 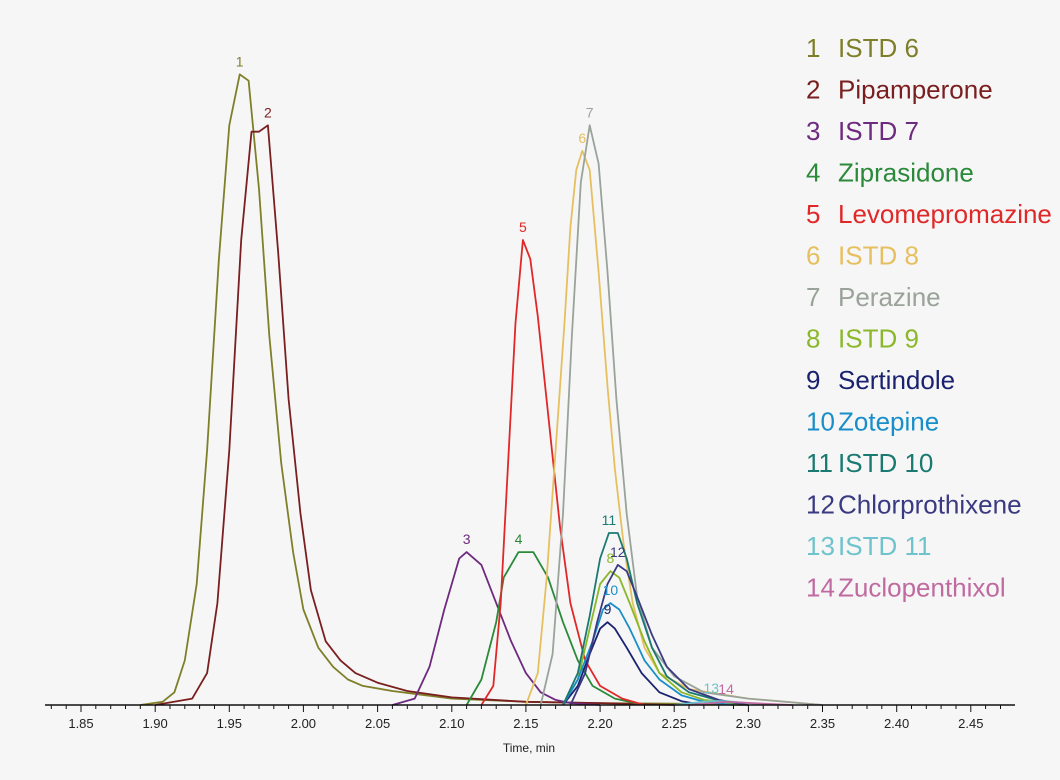 What do you see at coordinates (896, 723) in the screenshot?
I see `x-tick-label: 2.40` at bounding box center [896, 723].